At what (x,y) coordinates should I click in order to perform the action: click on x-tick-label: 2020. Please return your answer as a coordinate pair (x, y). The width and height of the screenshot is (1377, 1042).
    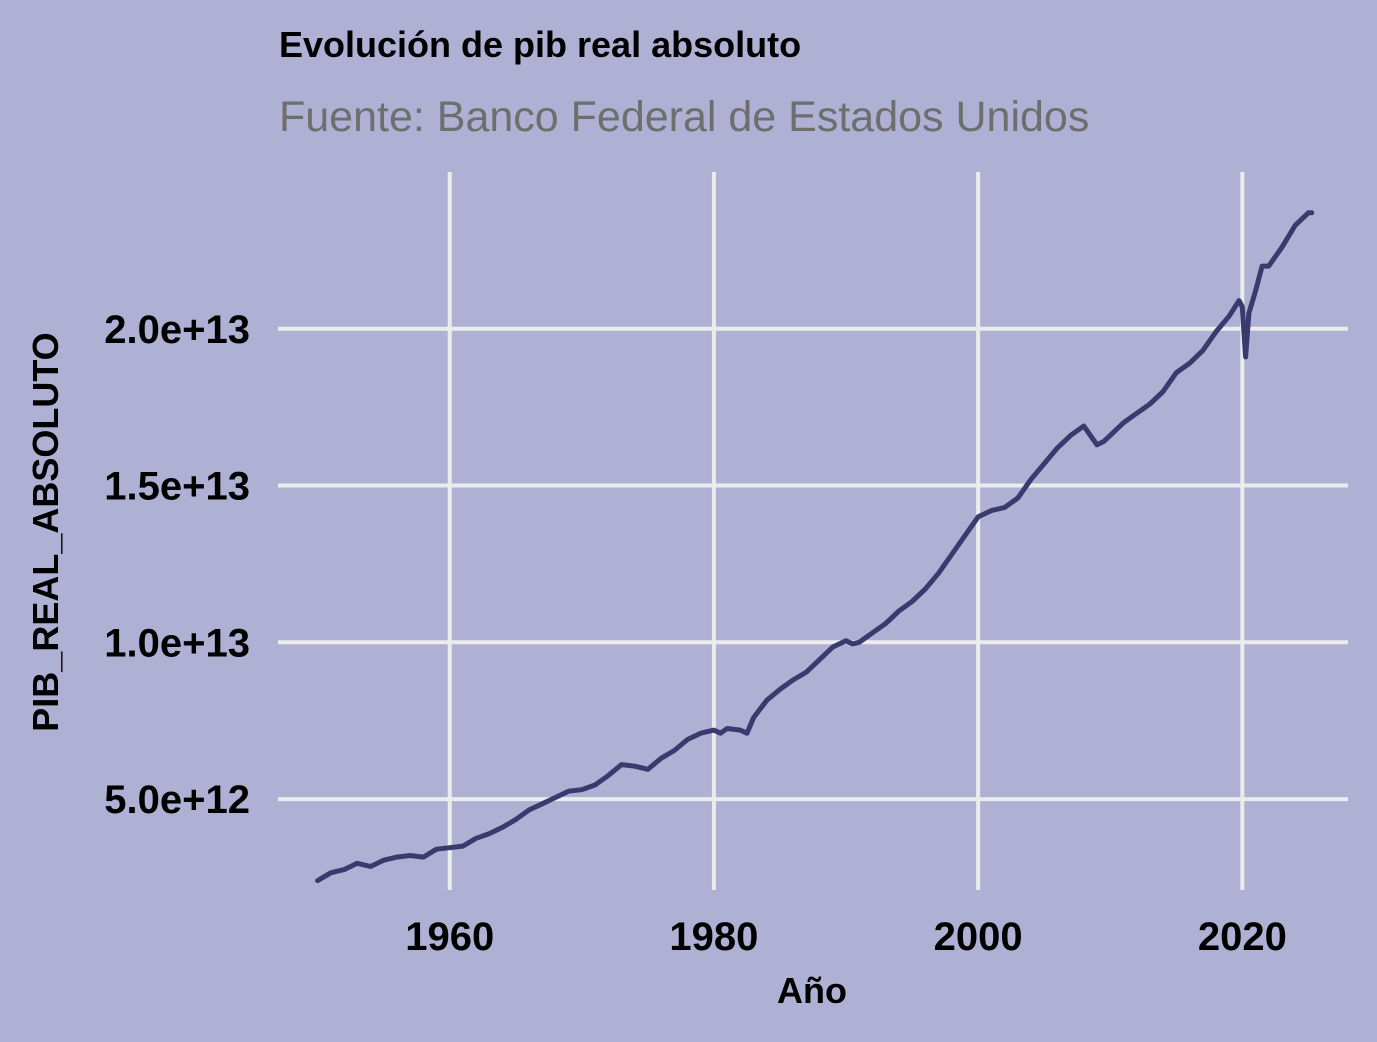
    Looking at the image, I should click on (1242, 937).